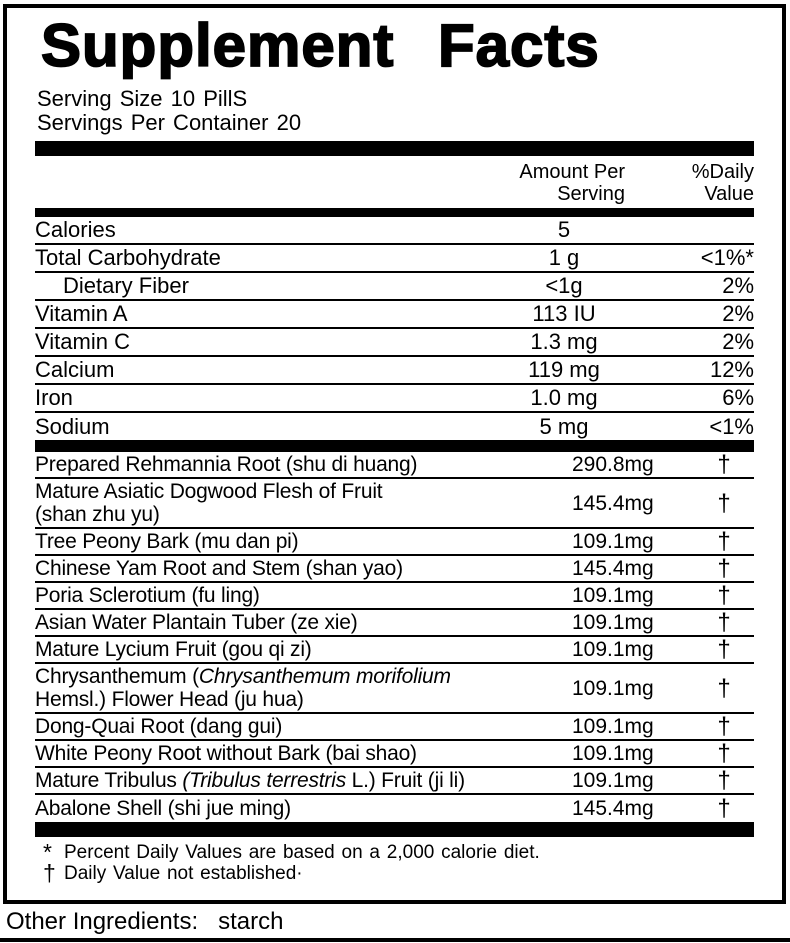  I want to click on nutrient-amount: 1 g, so click(564, 257).